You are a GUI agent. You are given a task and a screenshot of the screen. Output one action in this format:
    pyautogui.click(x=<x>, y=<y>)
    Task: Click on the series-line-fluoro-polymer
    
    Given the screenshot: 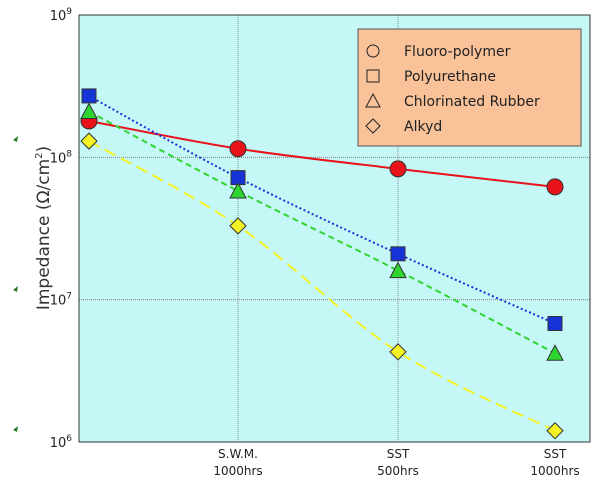 What is the action you would take?
    pyautogui.click(x=322, y=154)
    